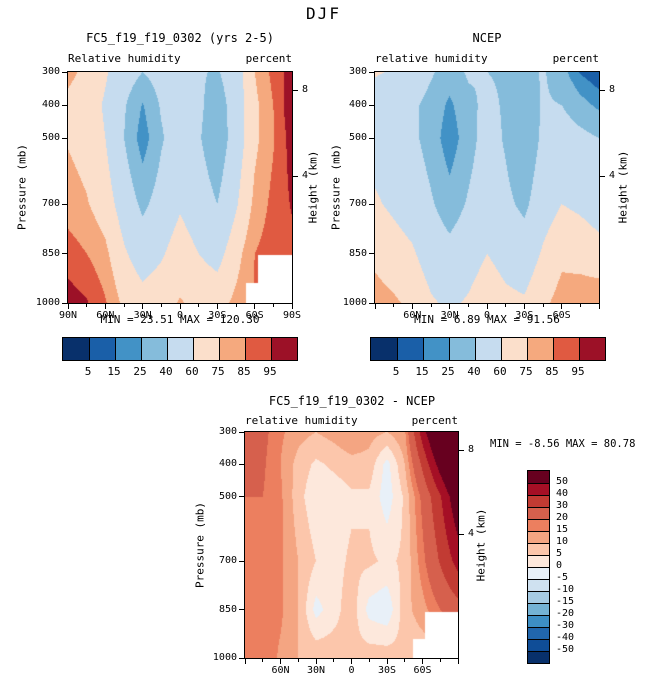  Describe the element at coordinates (565, 625) in the screenshot. I see `colorbar-tick-label: -30` at that location.